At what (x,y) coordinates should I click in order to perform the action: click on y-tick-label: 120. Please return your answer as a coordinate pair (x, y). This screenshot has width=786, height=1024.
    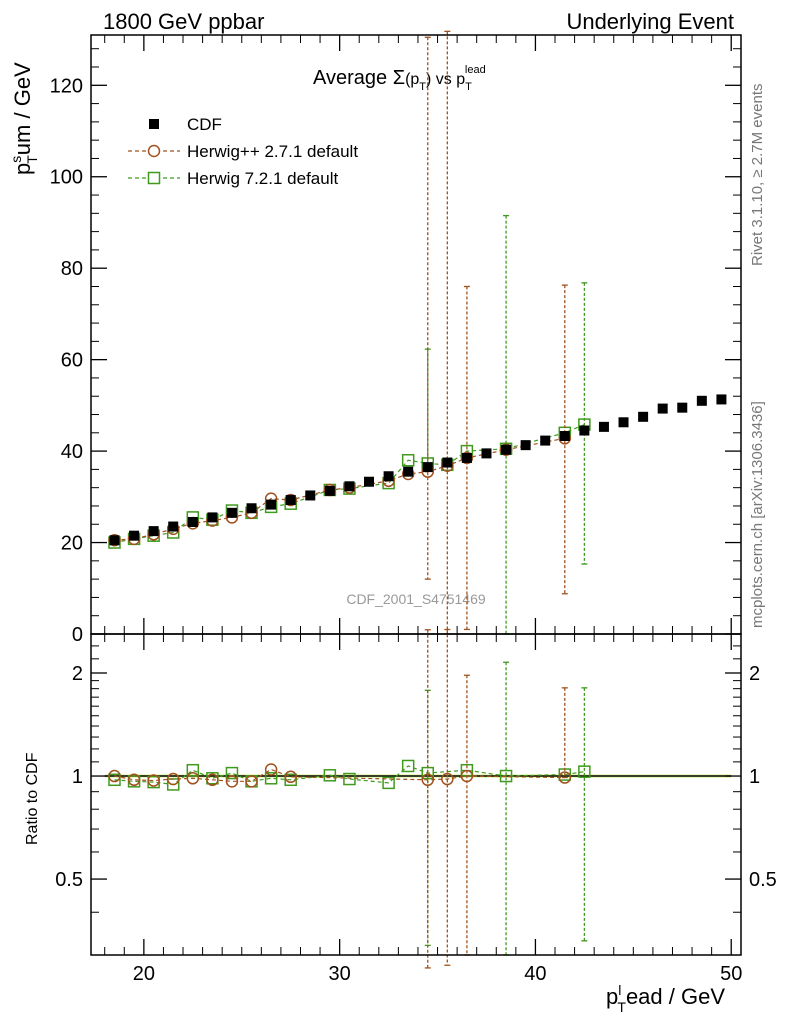
    Looking at the image, I should click on (66, 86).